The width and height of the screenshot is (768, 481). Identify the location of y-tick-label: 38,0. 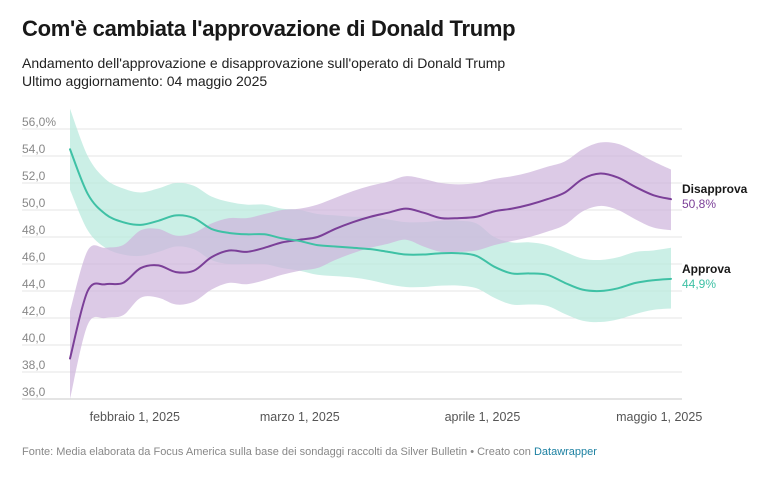
(34, 365).